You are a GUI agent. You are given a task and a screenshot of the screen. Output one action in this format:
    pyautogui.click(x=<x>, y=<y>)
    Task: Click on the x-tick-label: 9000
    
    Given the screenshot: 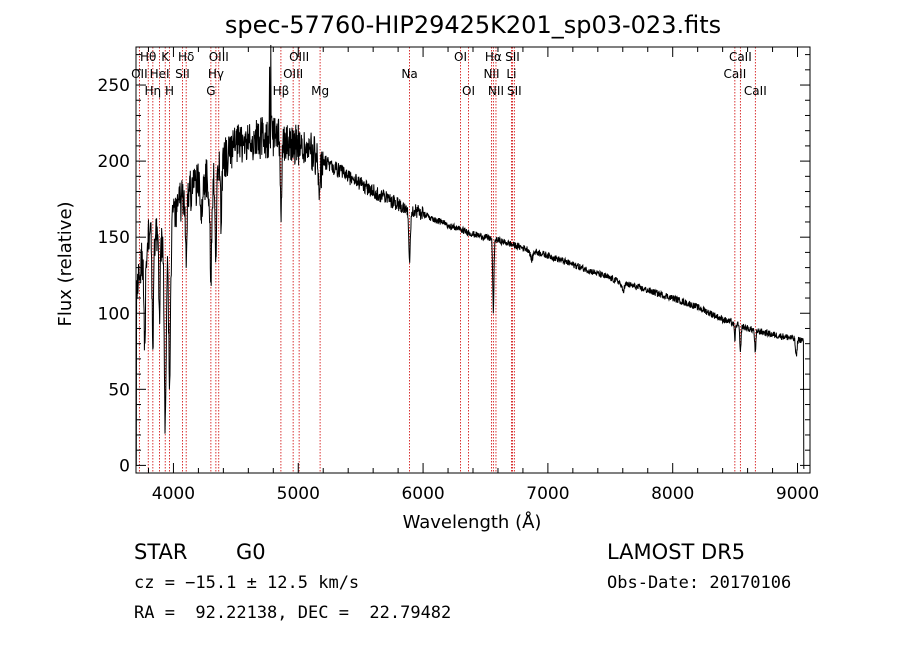 What is the action you would take?
    pyautogui.click(x=797, y=494)
    